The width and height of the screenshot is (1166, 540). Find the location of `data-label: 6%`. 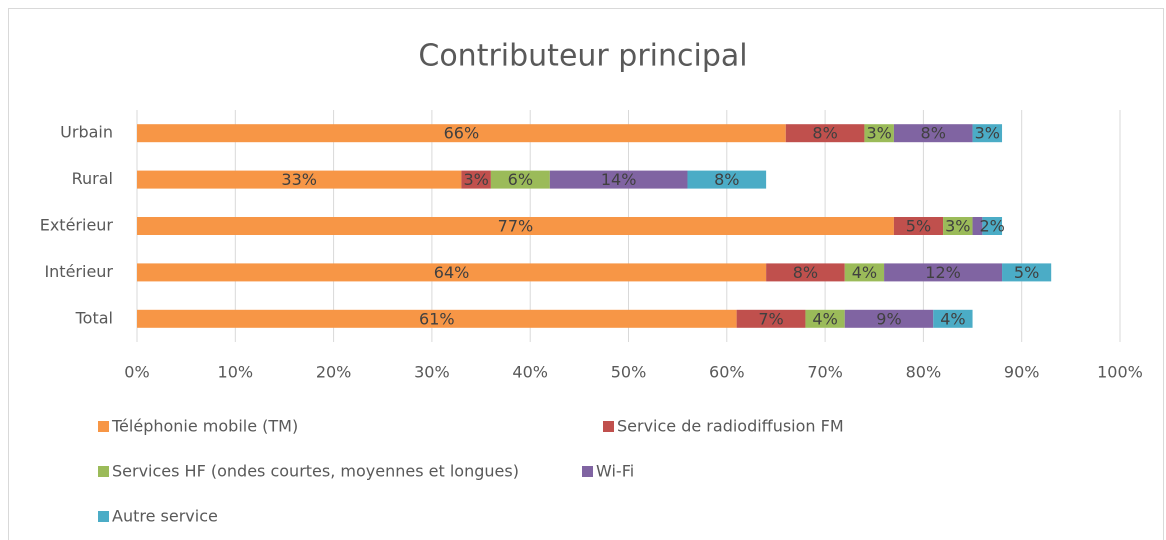

data-label: 6% is located at coordinates (520, 179).